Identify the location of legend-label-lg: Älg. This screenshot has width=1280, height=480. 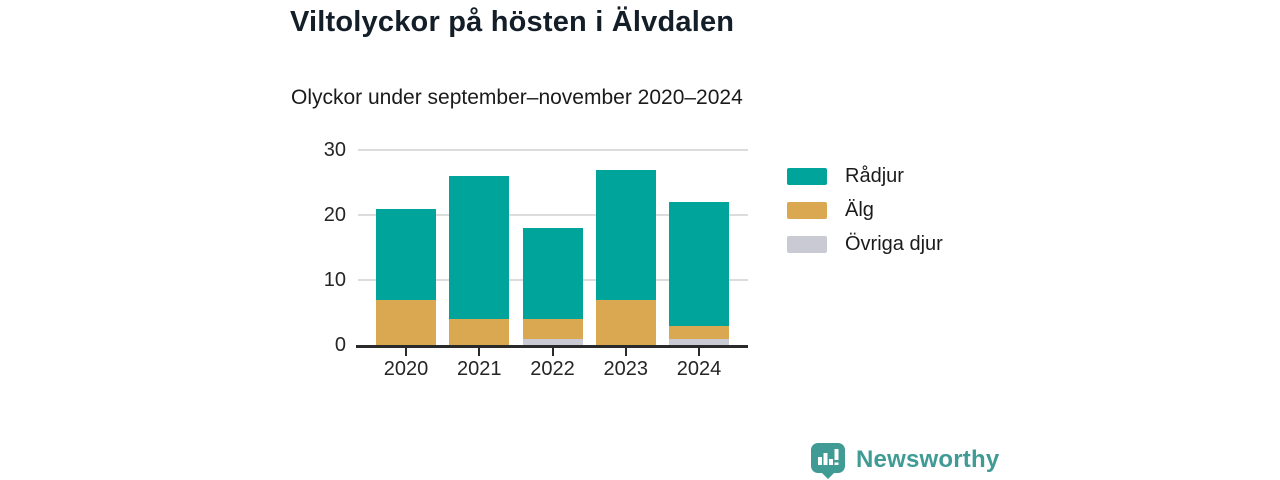
(859, 210).